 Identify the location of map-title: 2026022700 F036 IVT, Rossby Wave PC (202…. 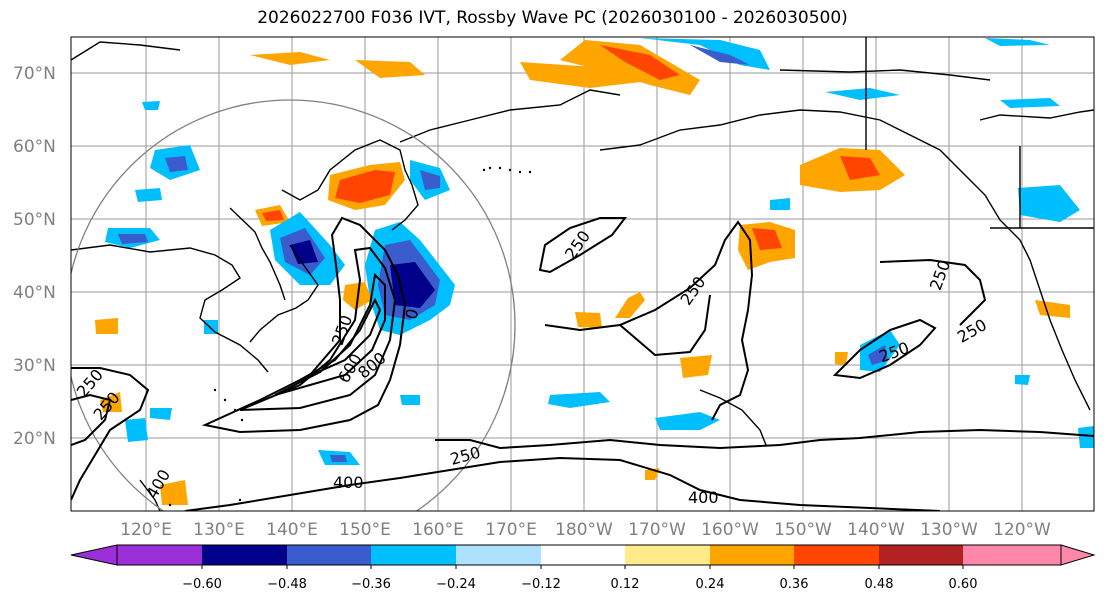
(552, 18).